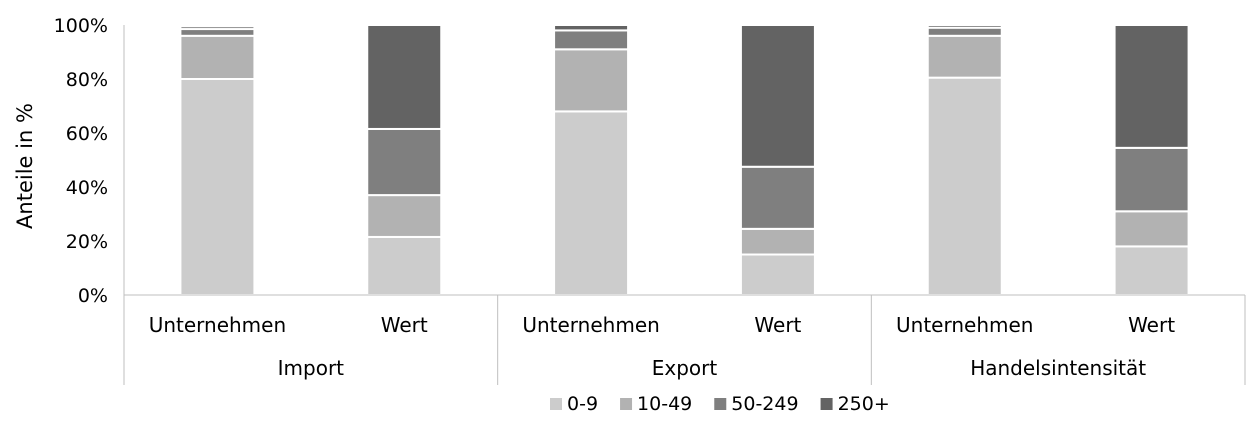  Describe the element at coordinates (764, 404) in the screenshot. I see `legend-label: 50-249` at that location.